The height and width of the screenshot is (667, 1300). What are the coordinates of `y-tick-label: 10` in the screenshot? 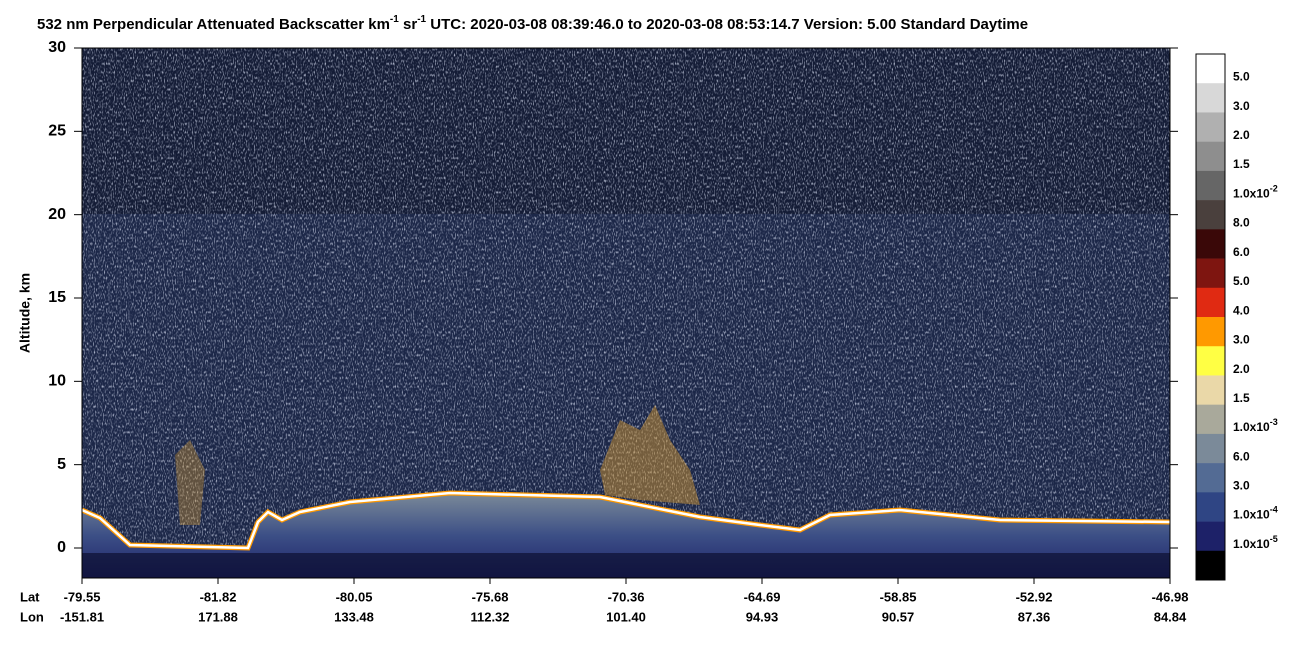 It's located at (57, 381).